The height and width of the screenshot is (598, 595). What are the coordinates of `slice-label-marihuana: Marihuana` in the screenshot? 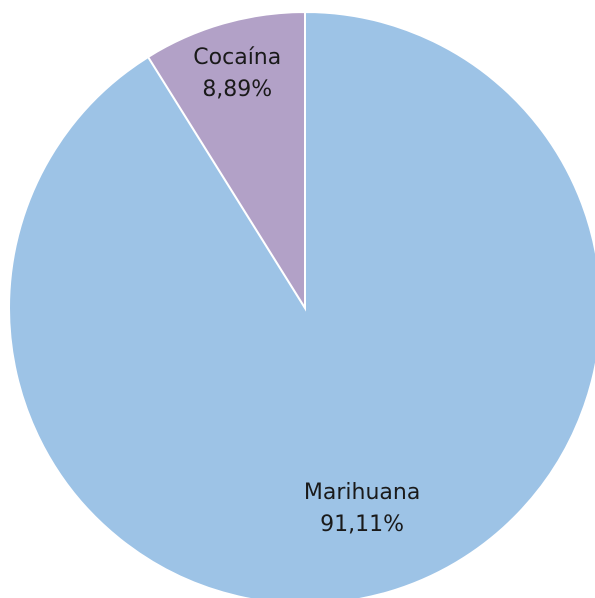 It's located at (362, 492).